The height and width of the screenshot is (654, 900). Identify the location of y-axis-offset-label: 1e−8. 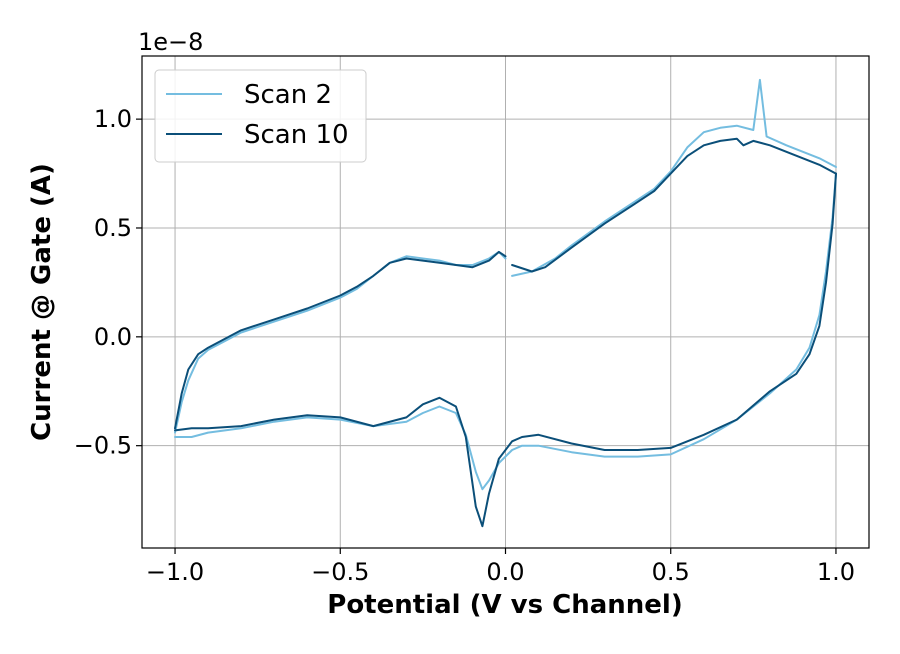
(170, 42).